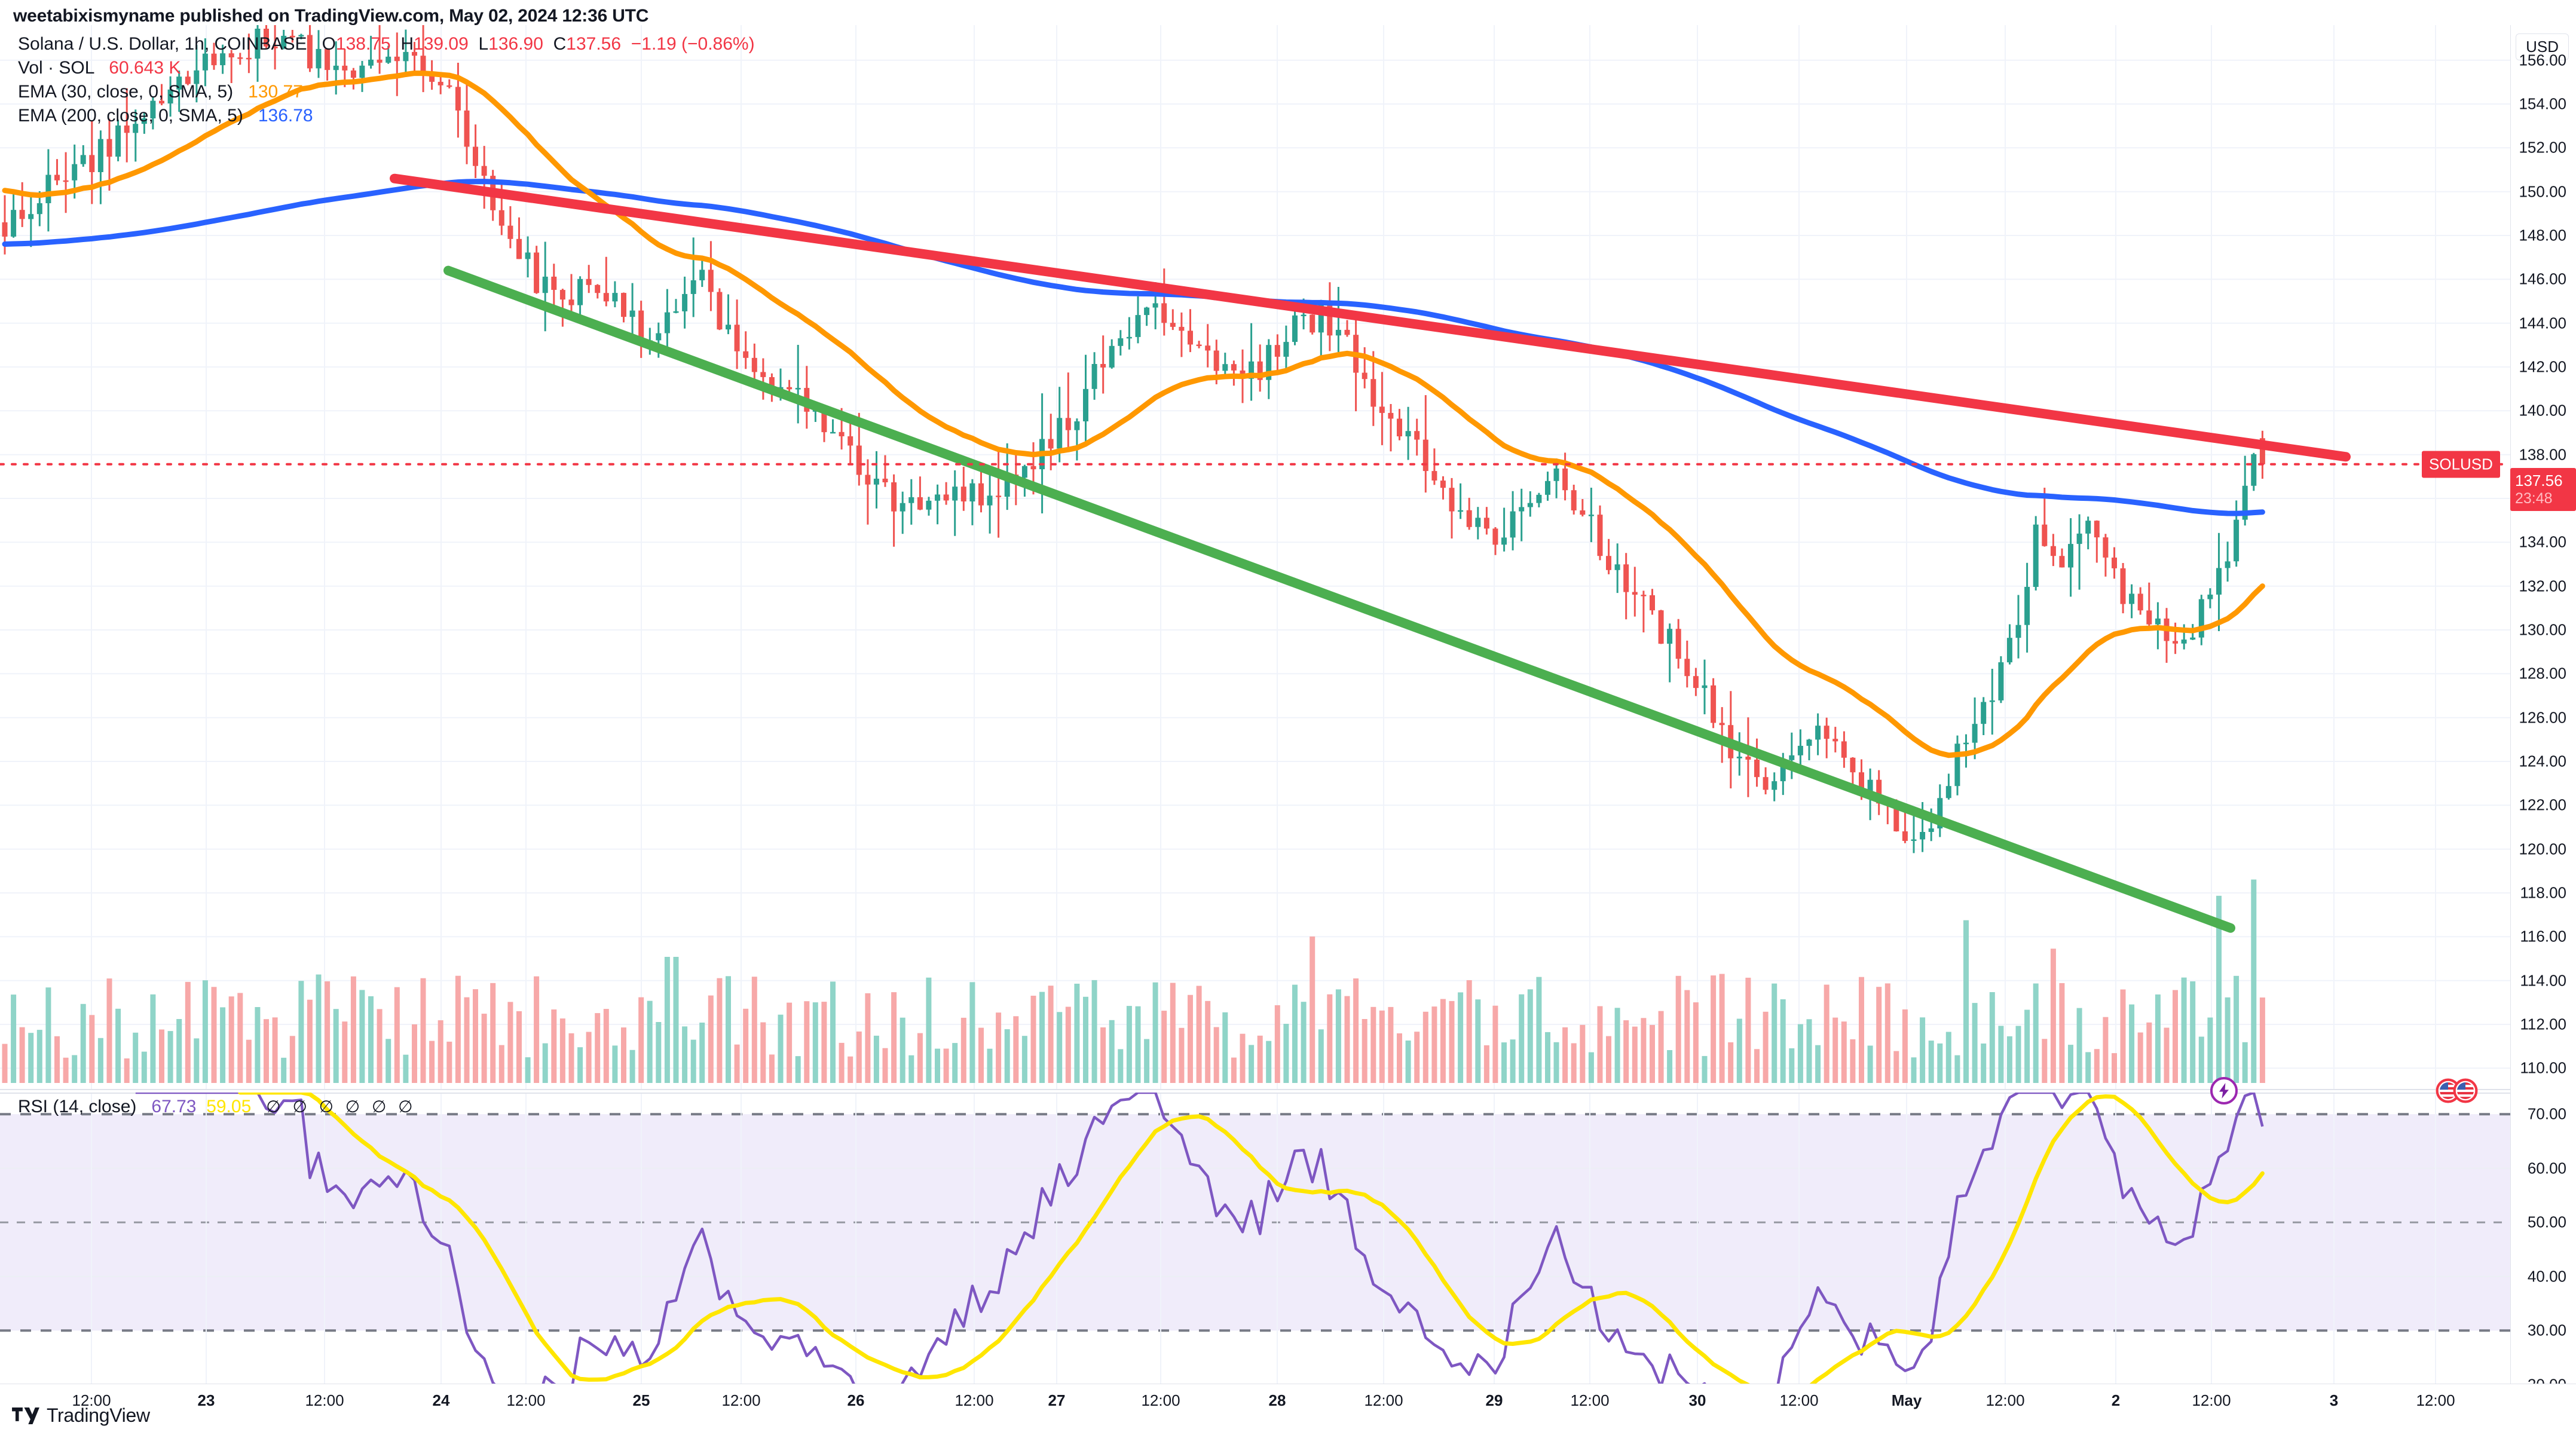 The width and height of the screenshot is (2576, 1432). What do you see at coordinates (2543, 893) in the screenshot?
I see `price-axis-tick: 118.00` at bounding box center [2543, 893].